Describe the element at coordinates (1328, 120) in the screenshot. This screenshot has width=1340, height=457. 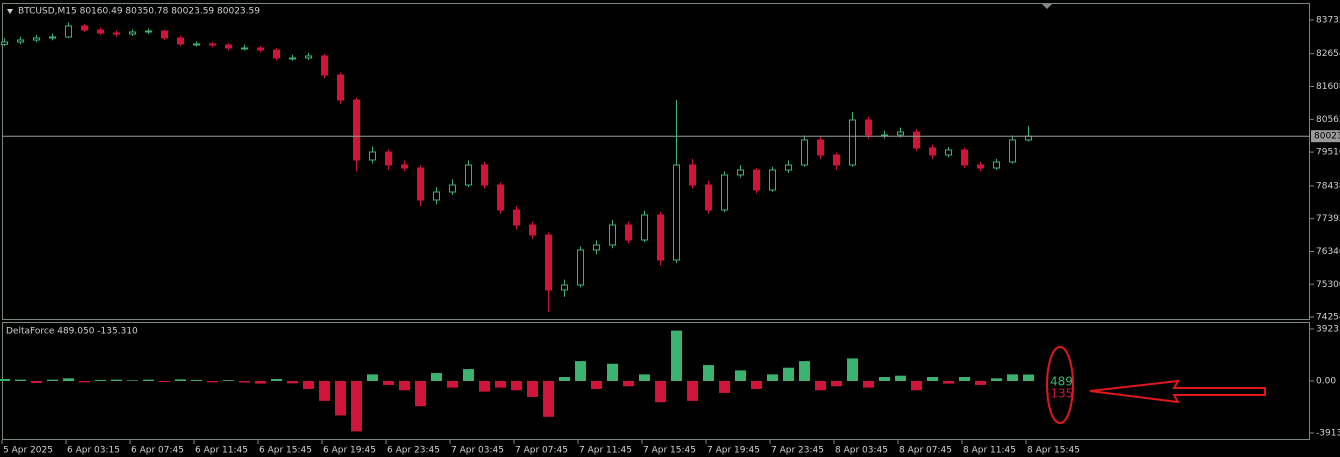
I see `y-tick-label: 80562` at that location.